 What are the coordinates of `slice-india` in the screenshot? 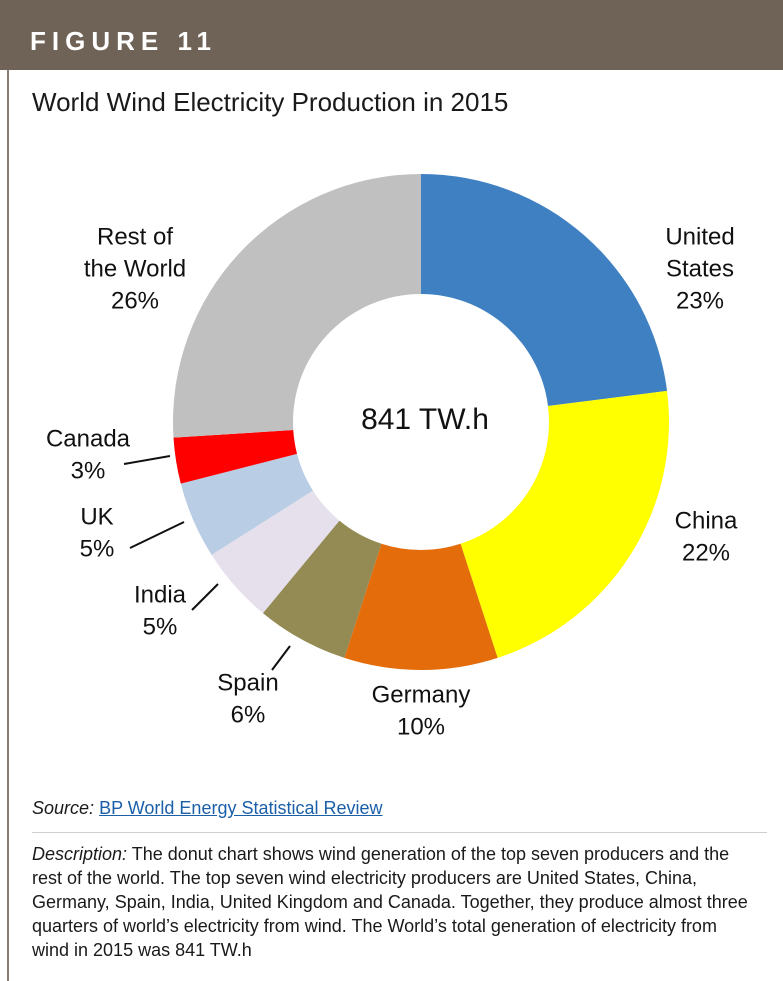 It's located at (275, 552).